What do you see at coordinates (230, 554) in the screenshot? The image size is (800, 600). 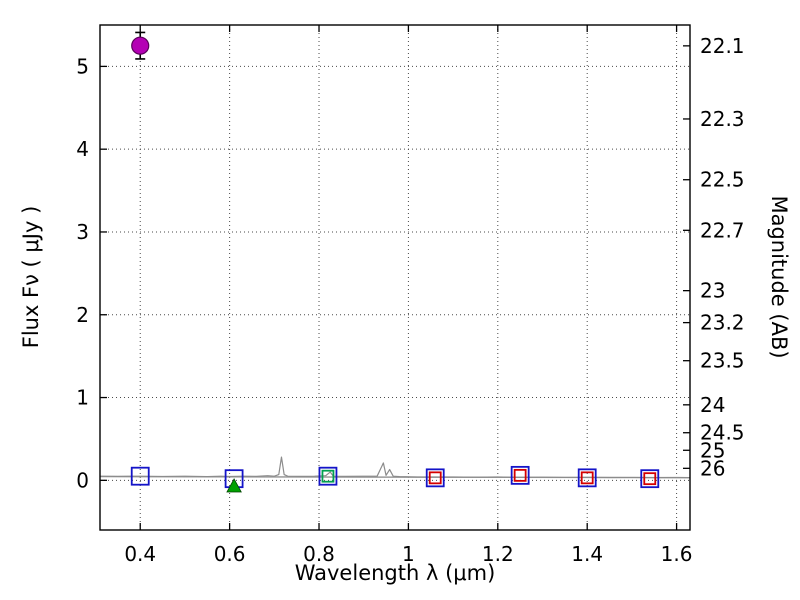 I see `x-tick-label: 0.6` at bounding box center [230, 554].